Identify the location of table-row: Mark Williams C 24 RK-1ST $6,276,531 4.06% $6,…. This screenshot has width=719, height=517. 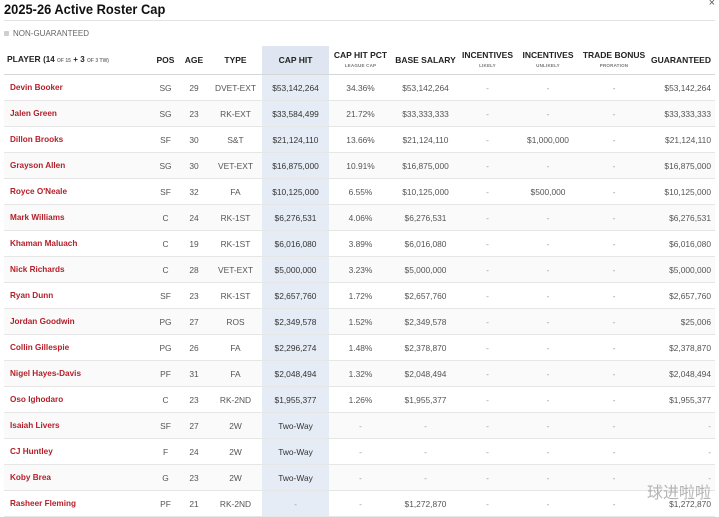
(359, 217).